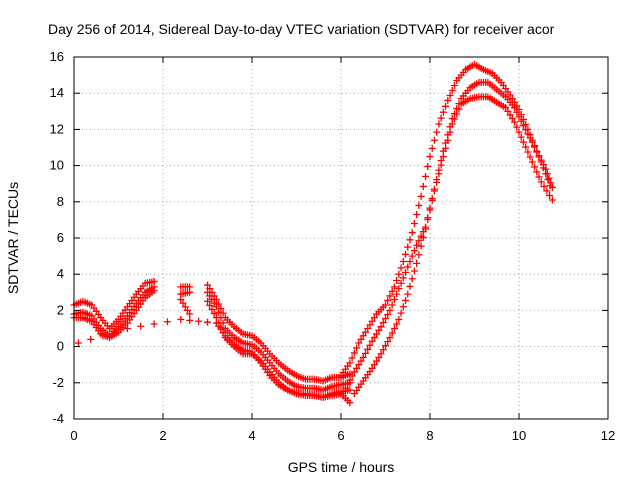 The image size is (640, 480). What do you see at coordinates (519, 435) in the screenshot?
I see `x-tick-label: 10` at bounding box center [519, 435].